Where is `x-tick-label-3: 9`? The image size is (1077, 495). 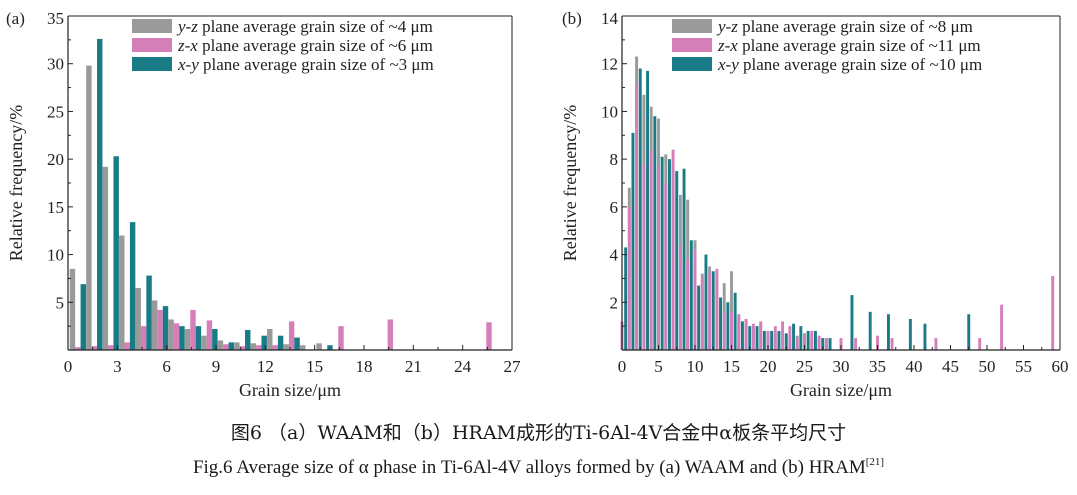 x-tick-label-3: 9 is located at coordinates (216, 366).